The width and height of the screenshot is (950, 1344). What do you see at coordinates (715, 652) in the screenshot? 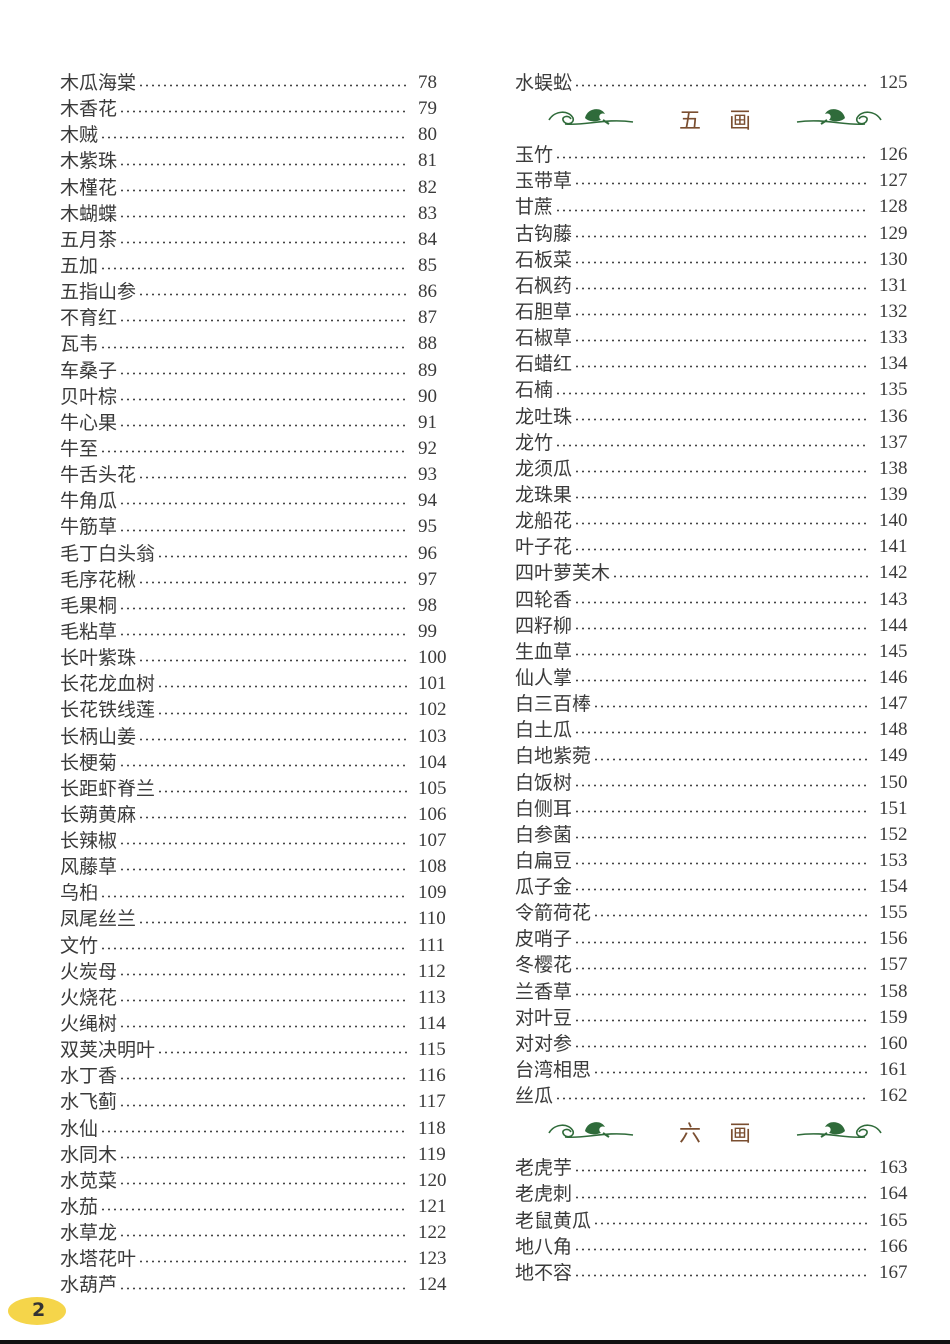
I see `toc-entry: 生血草 145` at bounding box center [715, 652].